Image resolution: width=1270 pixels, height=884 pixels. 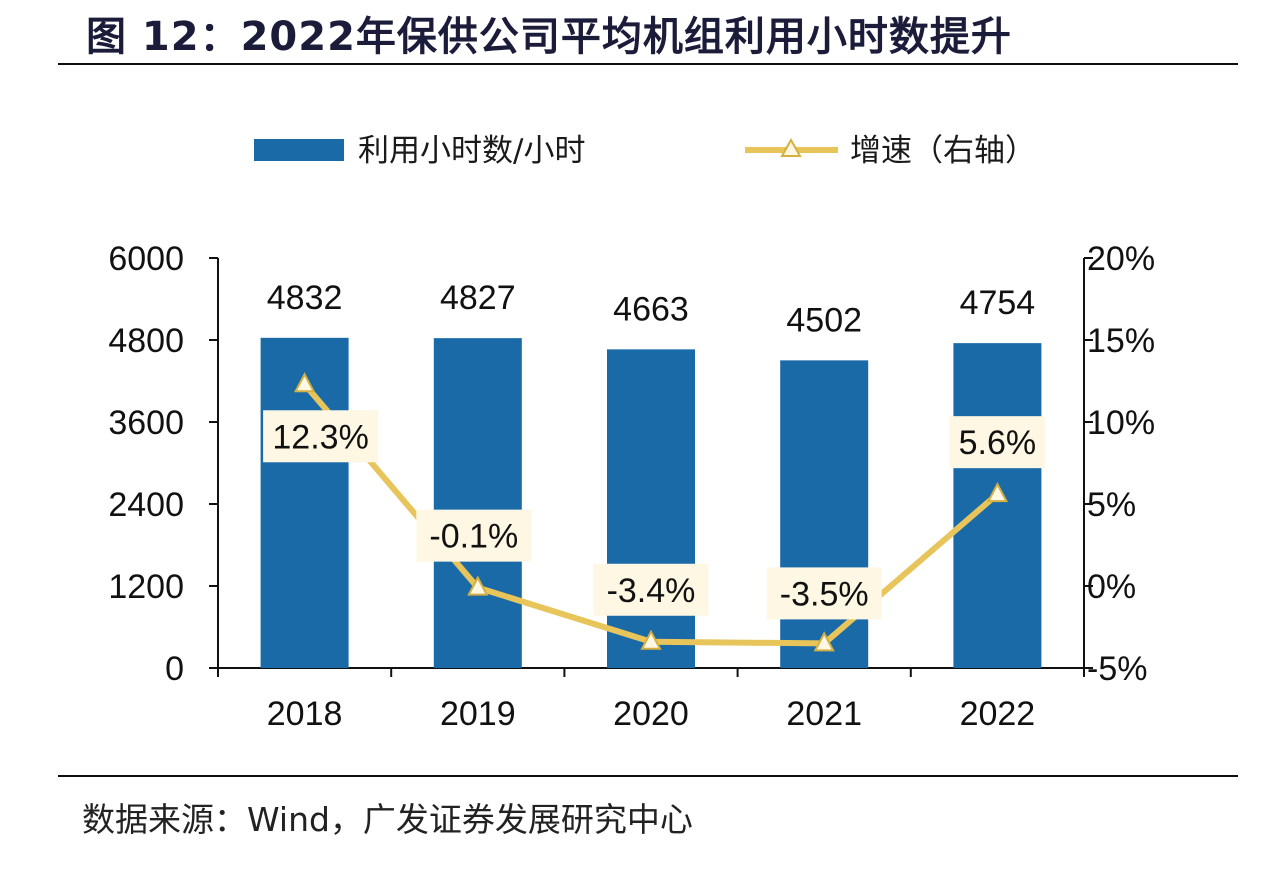 I want to click on x-axis-tick-label: 2018, so click(x=305, y=714).